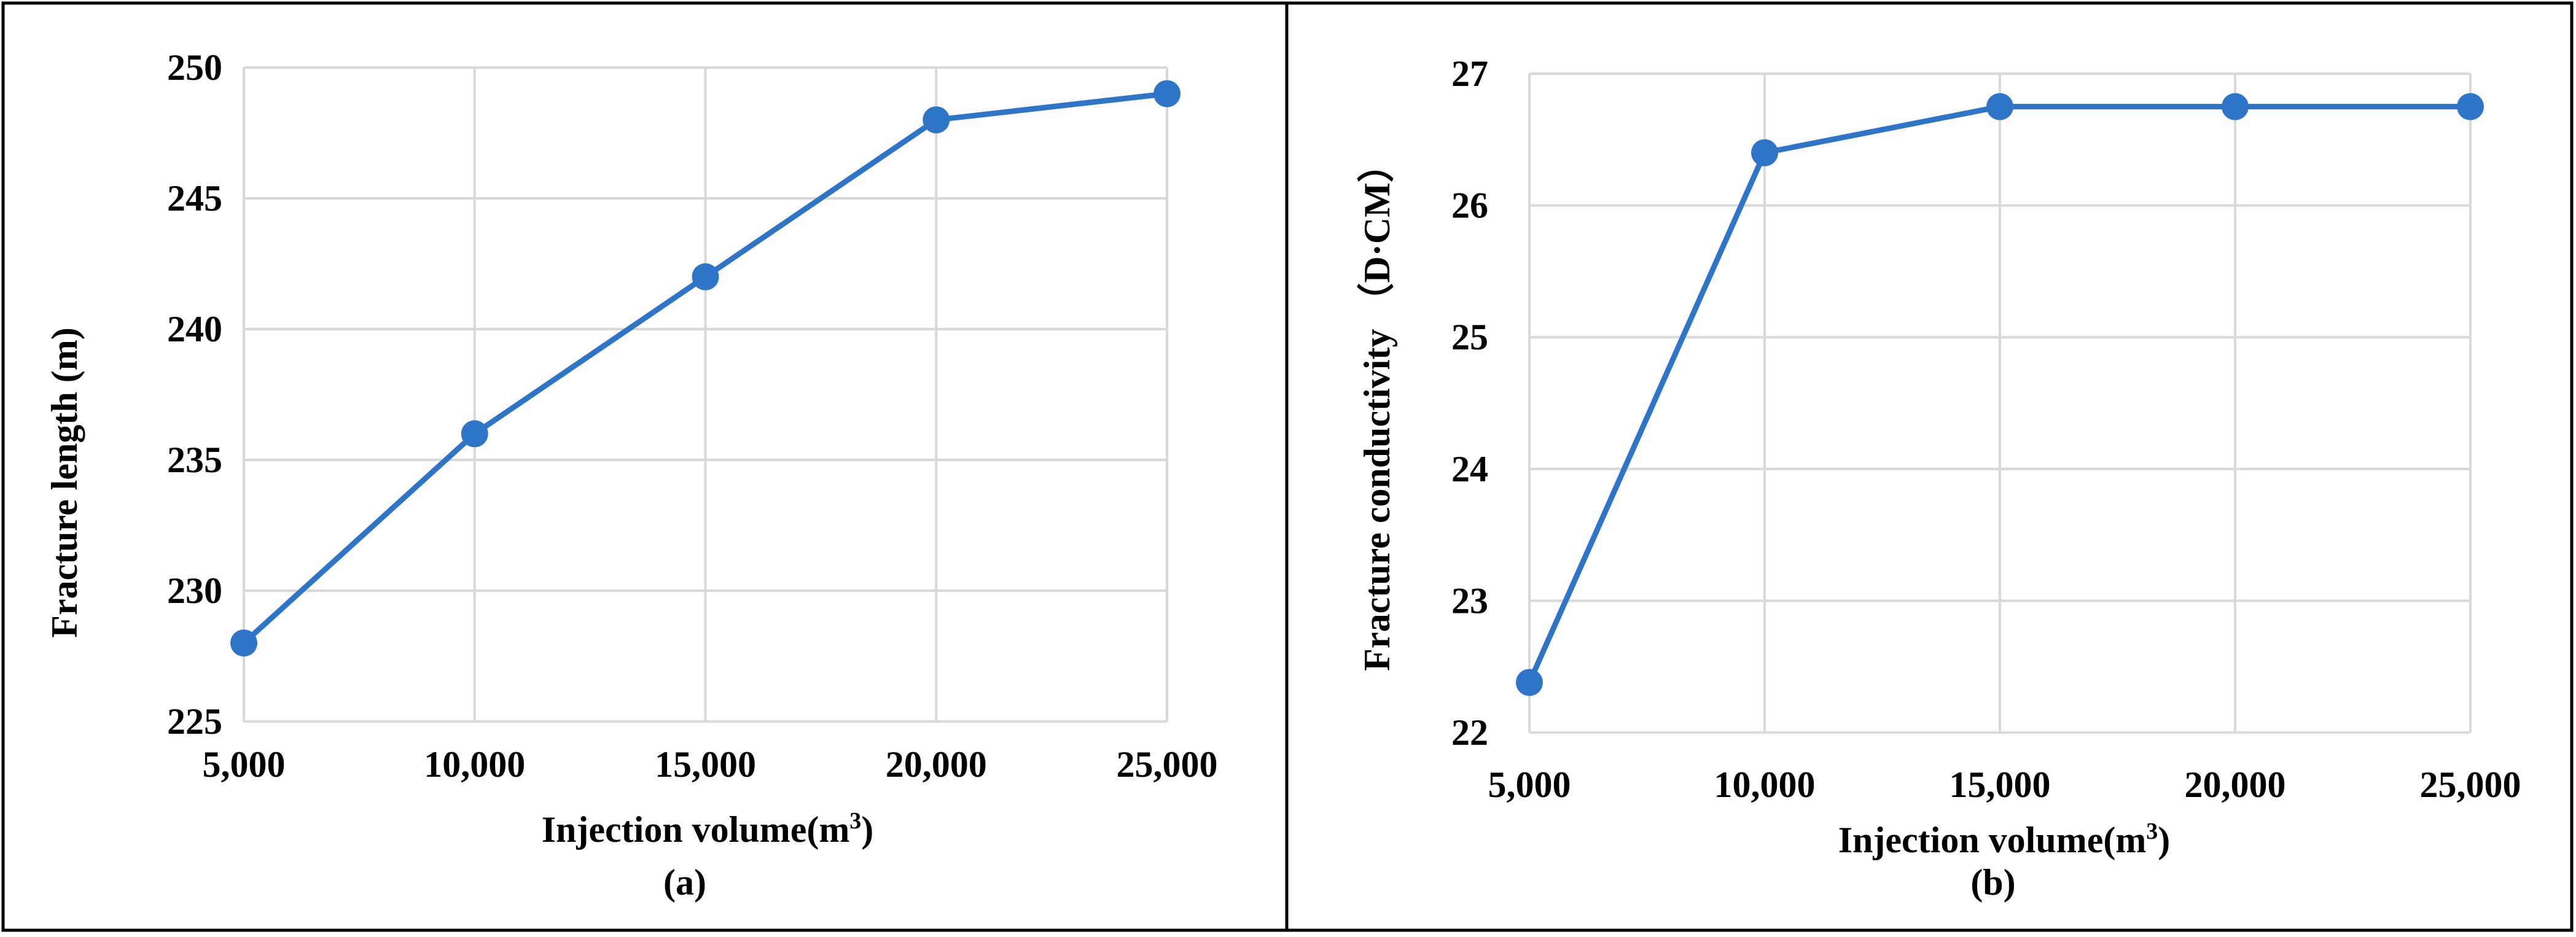  What do you see at coordinates (1469, 73) in the screenshot?
I see `y-tick-label: 27` at bounding box center [1469, 73].